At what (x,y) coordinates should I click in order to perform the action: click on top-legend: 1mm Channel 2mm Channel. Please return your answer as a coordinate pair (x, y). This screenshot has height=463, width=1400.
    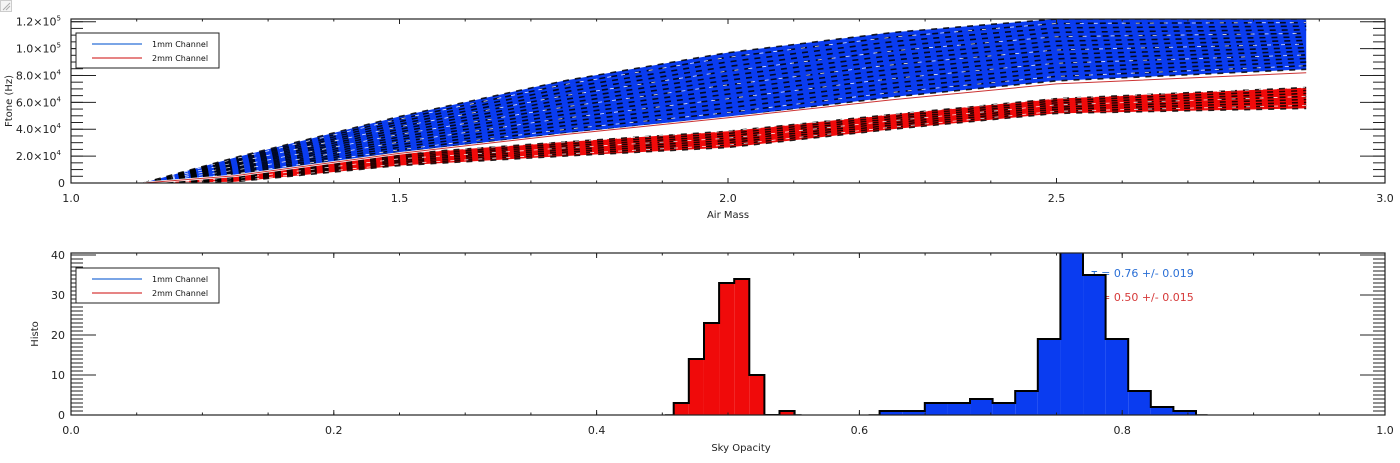
    Looking at the image, I should click on (147, 50).